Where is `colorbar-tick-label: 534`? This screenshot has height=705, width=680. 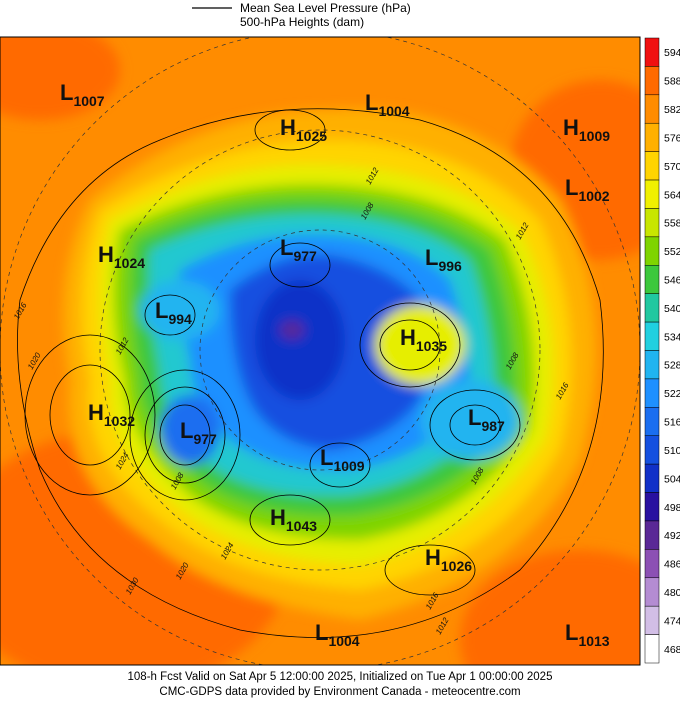
colorbar-tick-label: 534 is located at coordinates (672, 337).